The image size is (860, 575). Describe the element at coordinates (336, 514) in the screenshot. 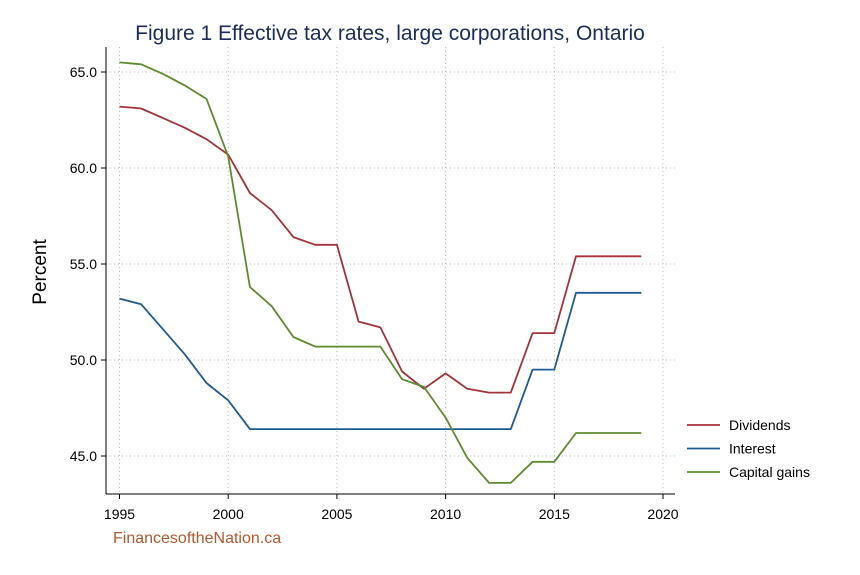

I see `x-tick-label: 2005` at that location.